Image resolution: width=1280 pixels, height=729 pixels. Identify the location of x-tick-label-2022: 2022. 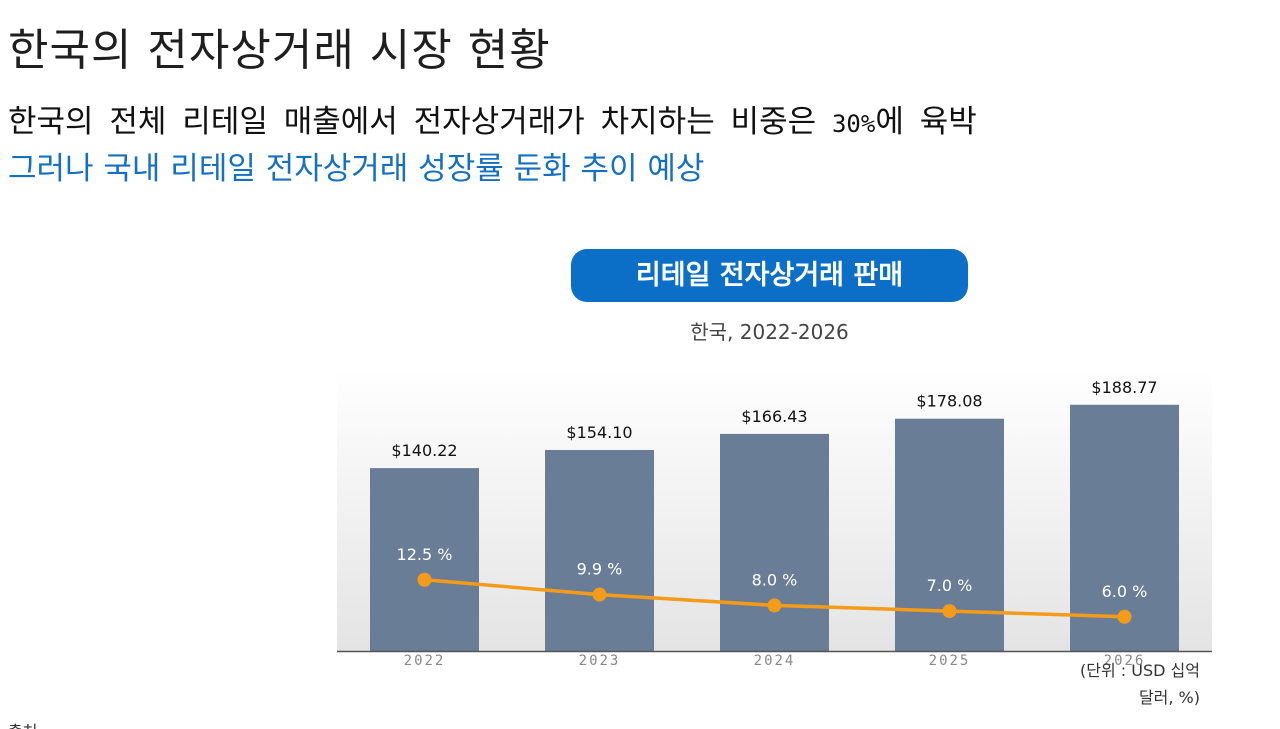
(425, 661).